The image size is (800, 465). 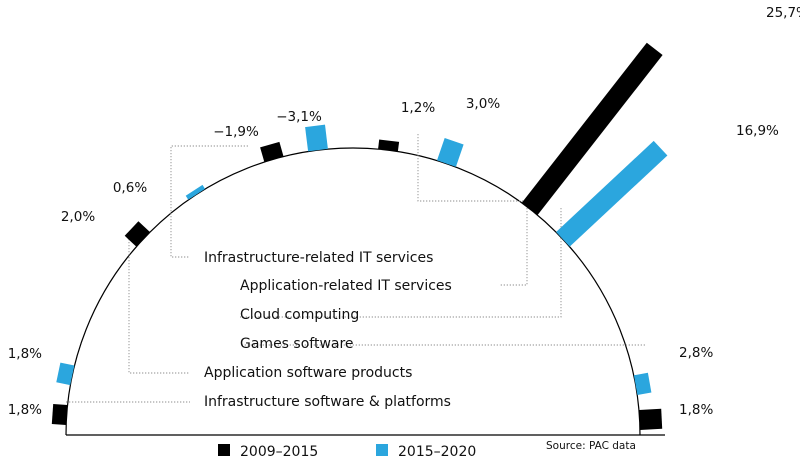 I want to click on bar-s1-infrastructure-it-services, so click(x=272, y=151).